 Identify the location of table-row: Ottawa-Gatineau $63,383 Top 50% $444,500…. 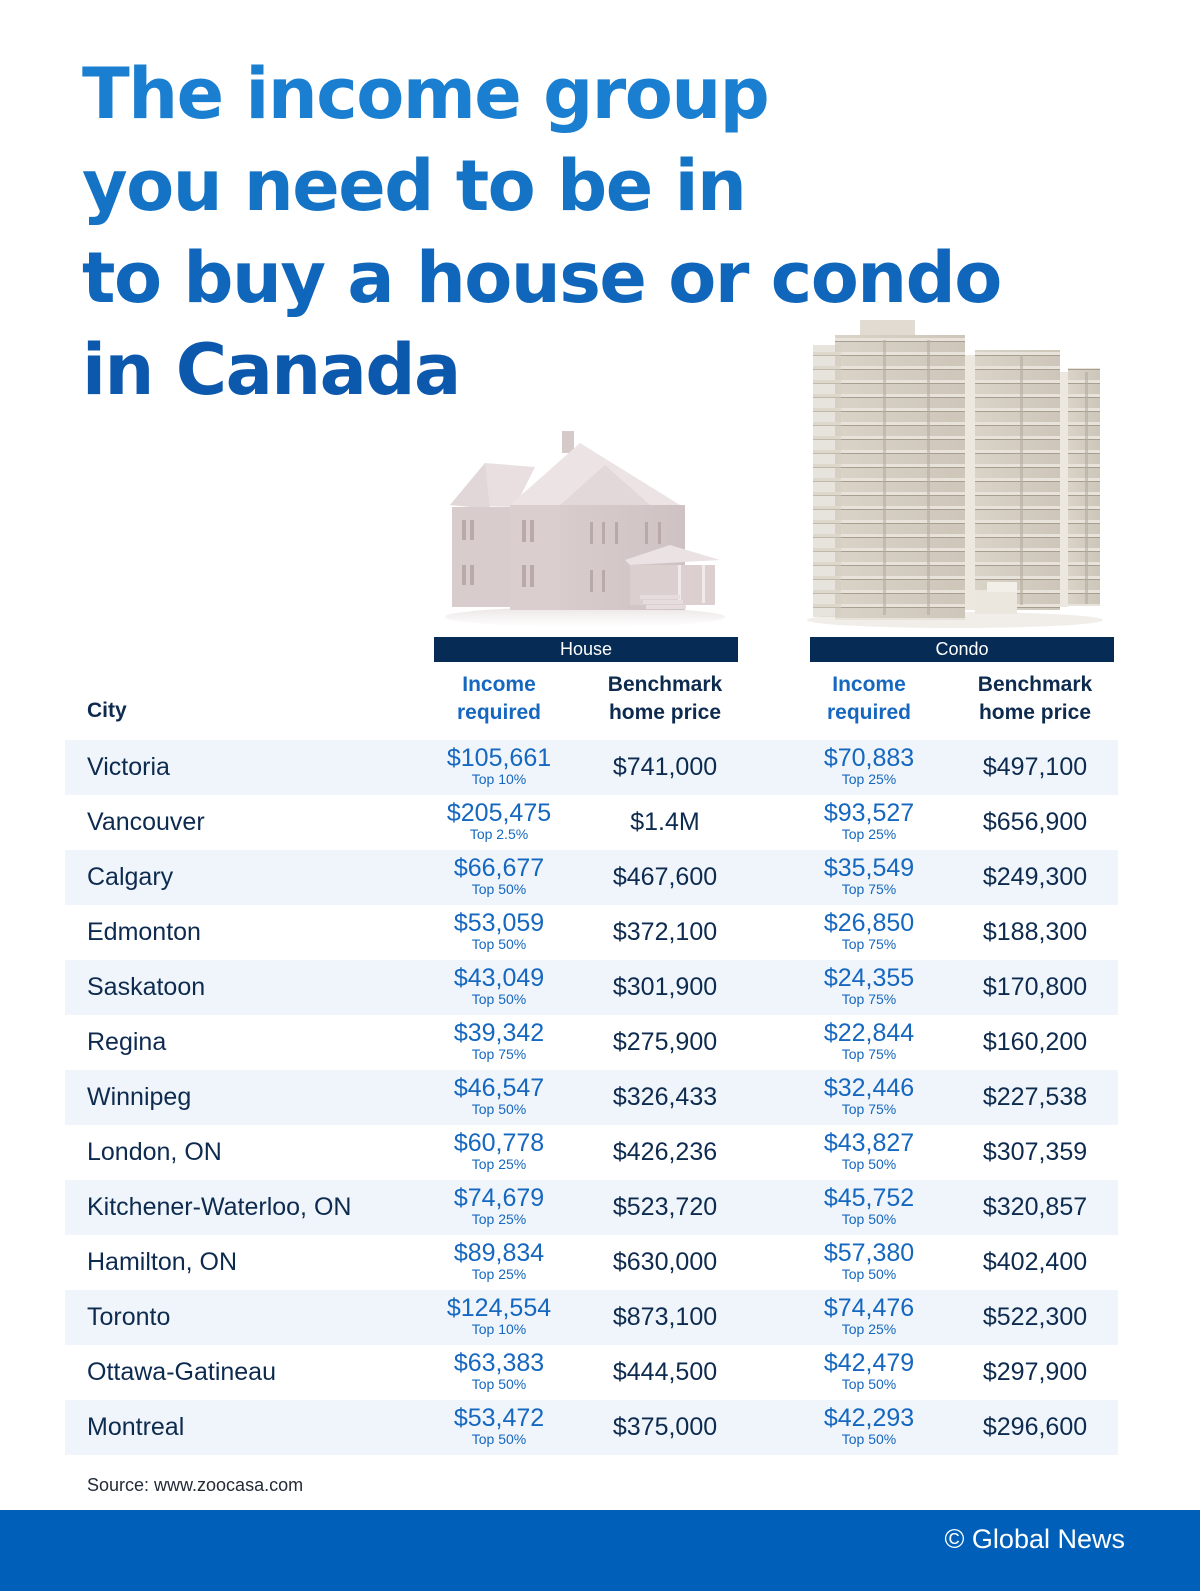
(591, 1372).